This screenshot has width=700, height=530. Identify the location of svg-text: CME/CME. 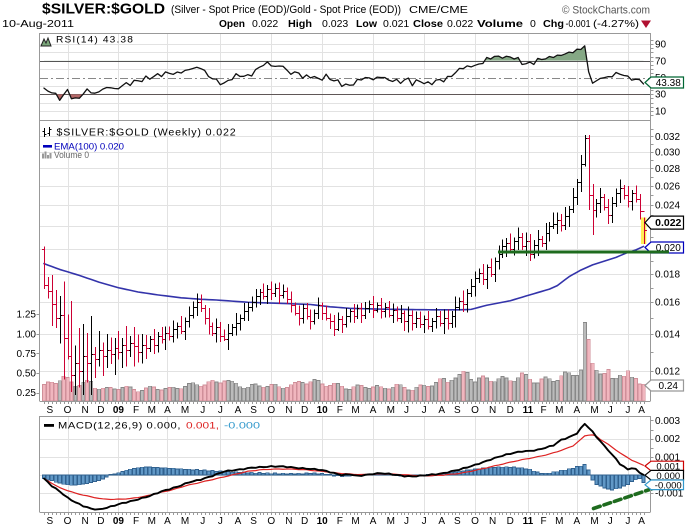
(438, 10).